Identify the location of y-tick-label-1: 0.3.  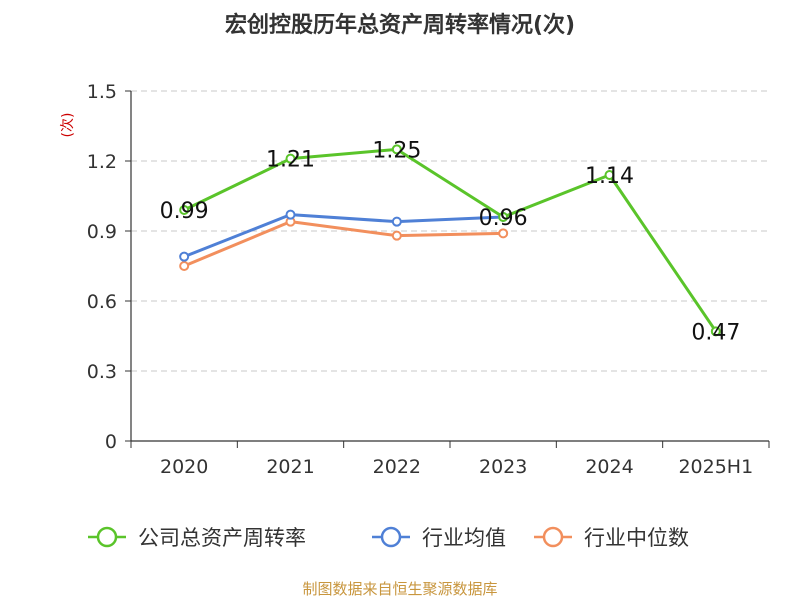
(102, 372).